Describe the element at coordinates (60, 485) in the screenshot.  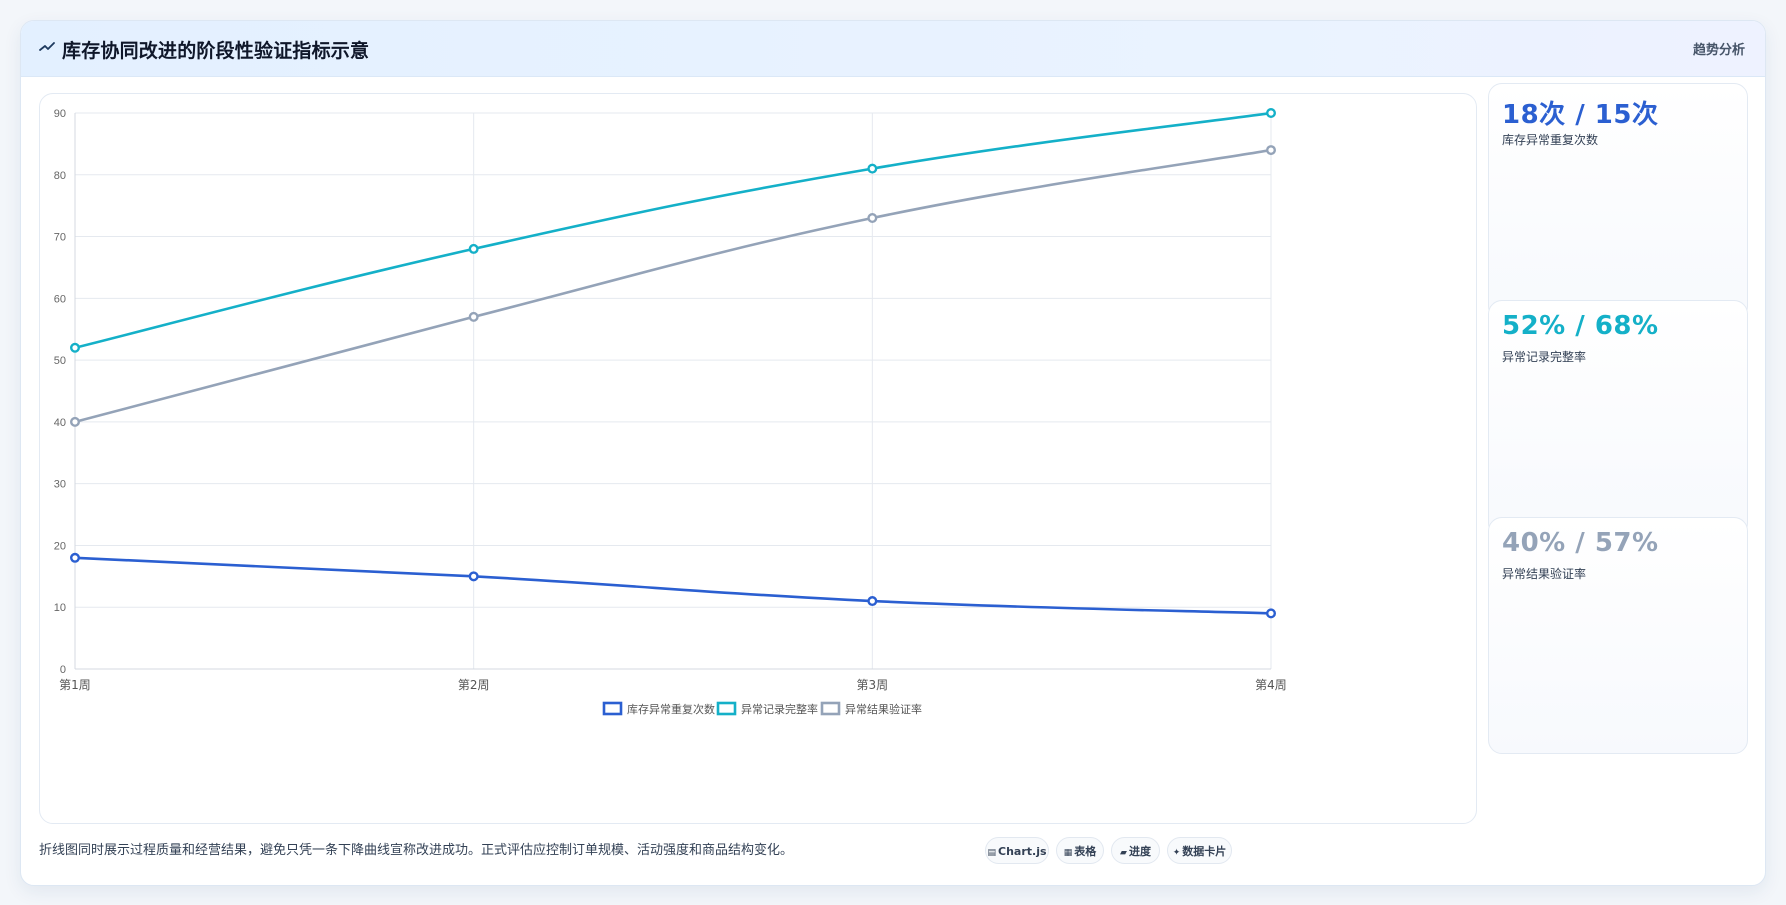
I see `y-tick-label: 30` at that location.